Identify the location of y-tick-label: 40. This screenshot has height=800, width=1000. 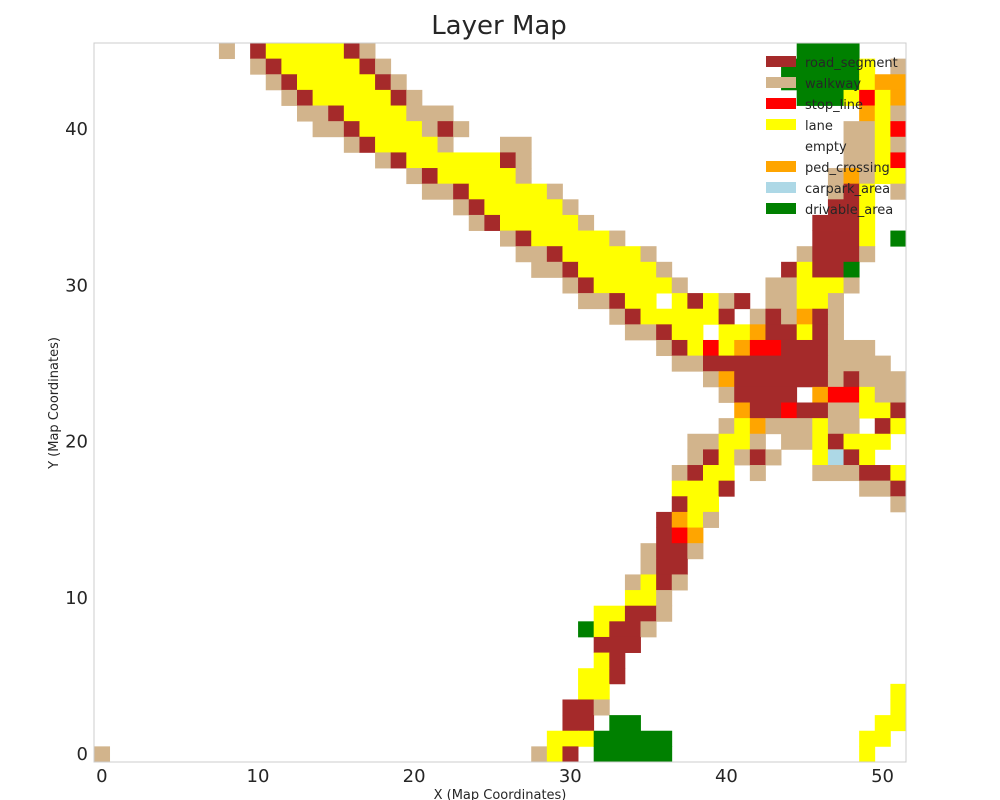
(76, 129).